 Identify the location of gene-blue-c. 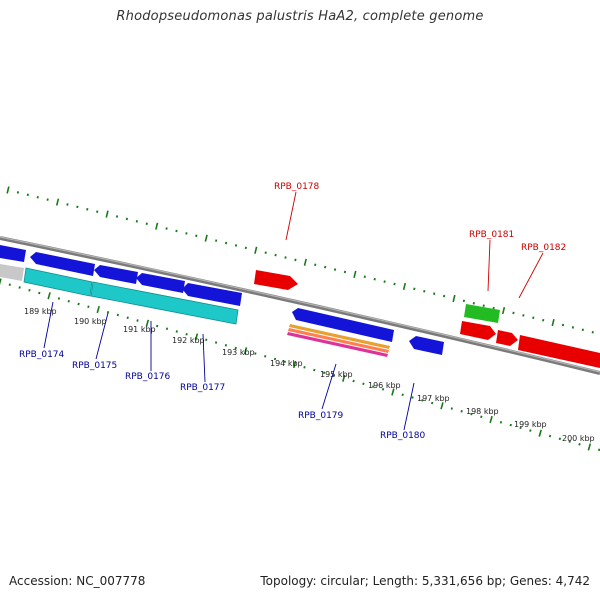
(116, 274).